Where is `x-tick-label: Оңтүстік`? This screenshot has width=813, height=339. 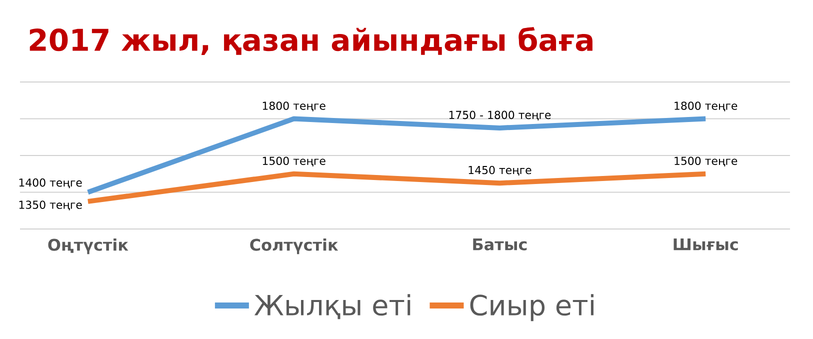 x-tick-label: Оңтүстік is located at coordinates (88, 246).